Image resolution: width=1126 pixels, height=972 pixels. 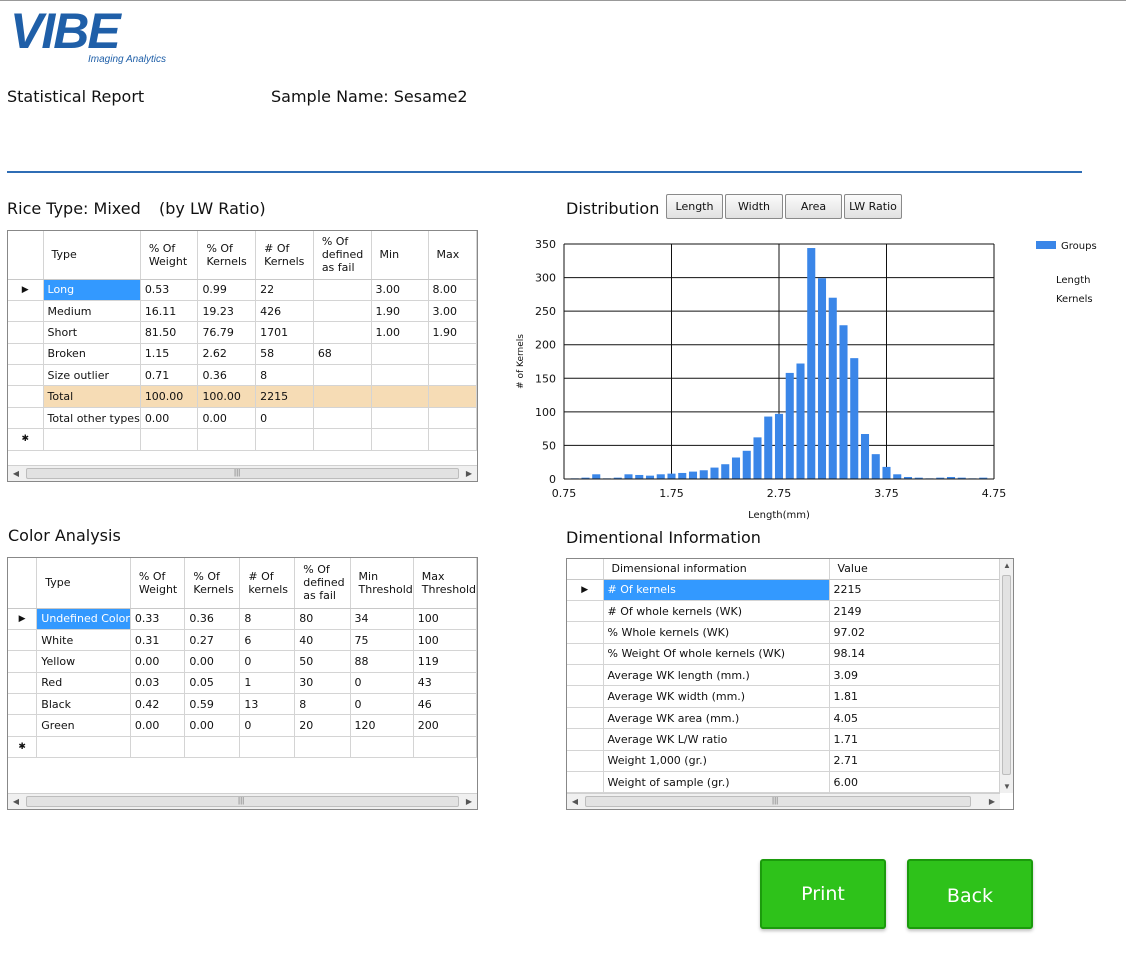 What do you see at coordinates (322, 640) in the screenshot?
I see `table-cell: 40` at bounding box center [322, 640].